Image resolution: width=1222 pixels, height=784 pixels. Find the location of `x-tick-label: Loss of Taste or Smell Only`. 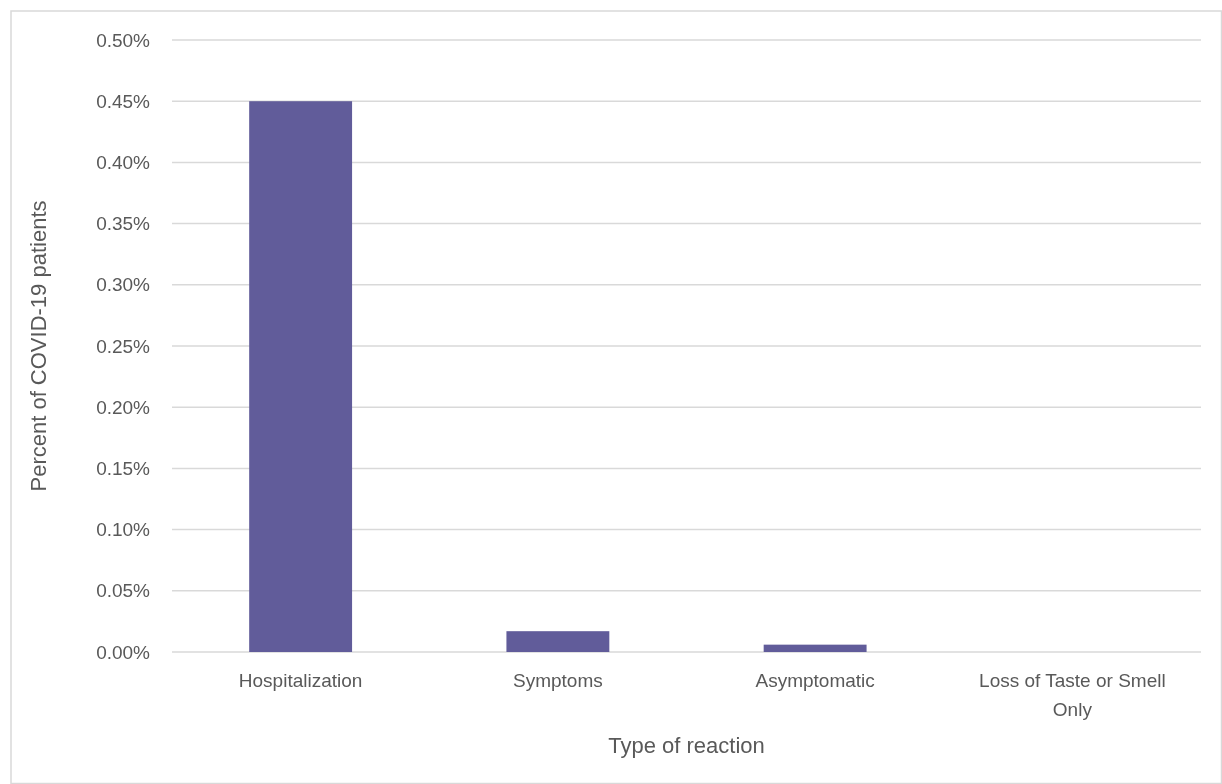

x-tick-label: Loss of Taste or Smell Only is located at coordinates (1072, 695).